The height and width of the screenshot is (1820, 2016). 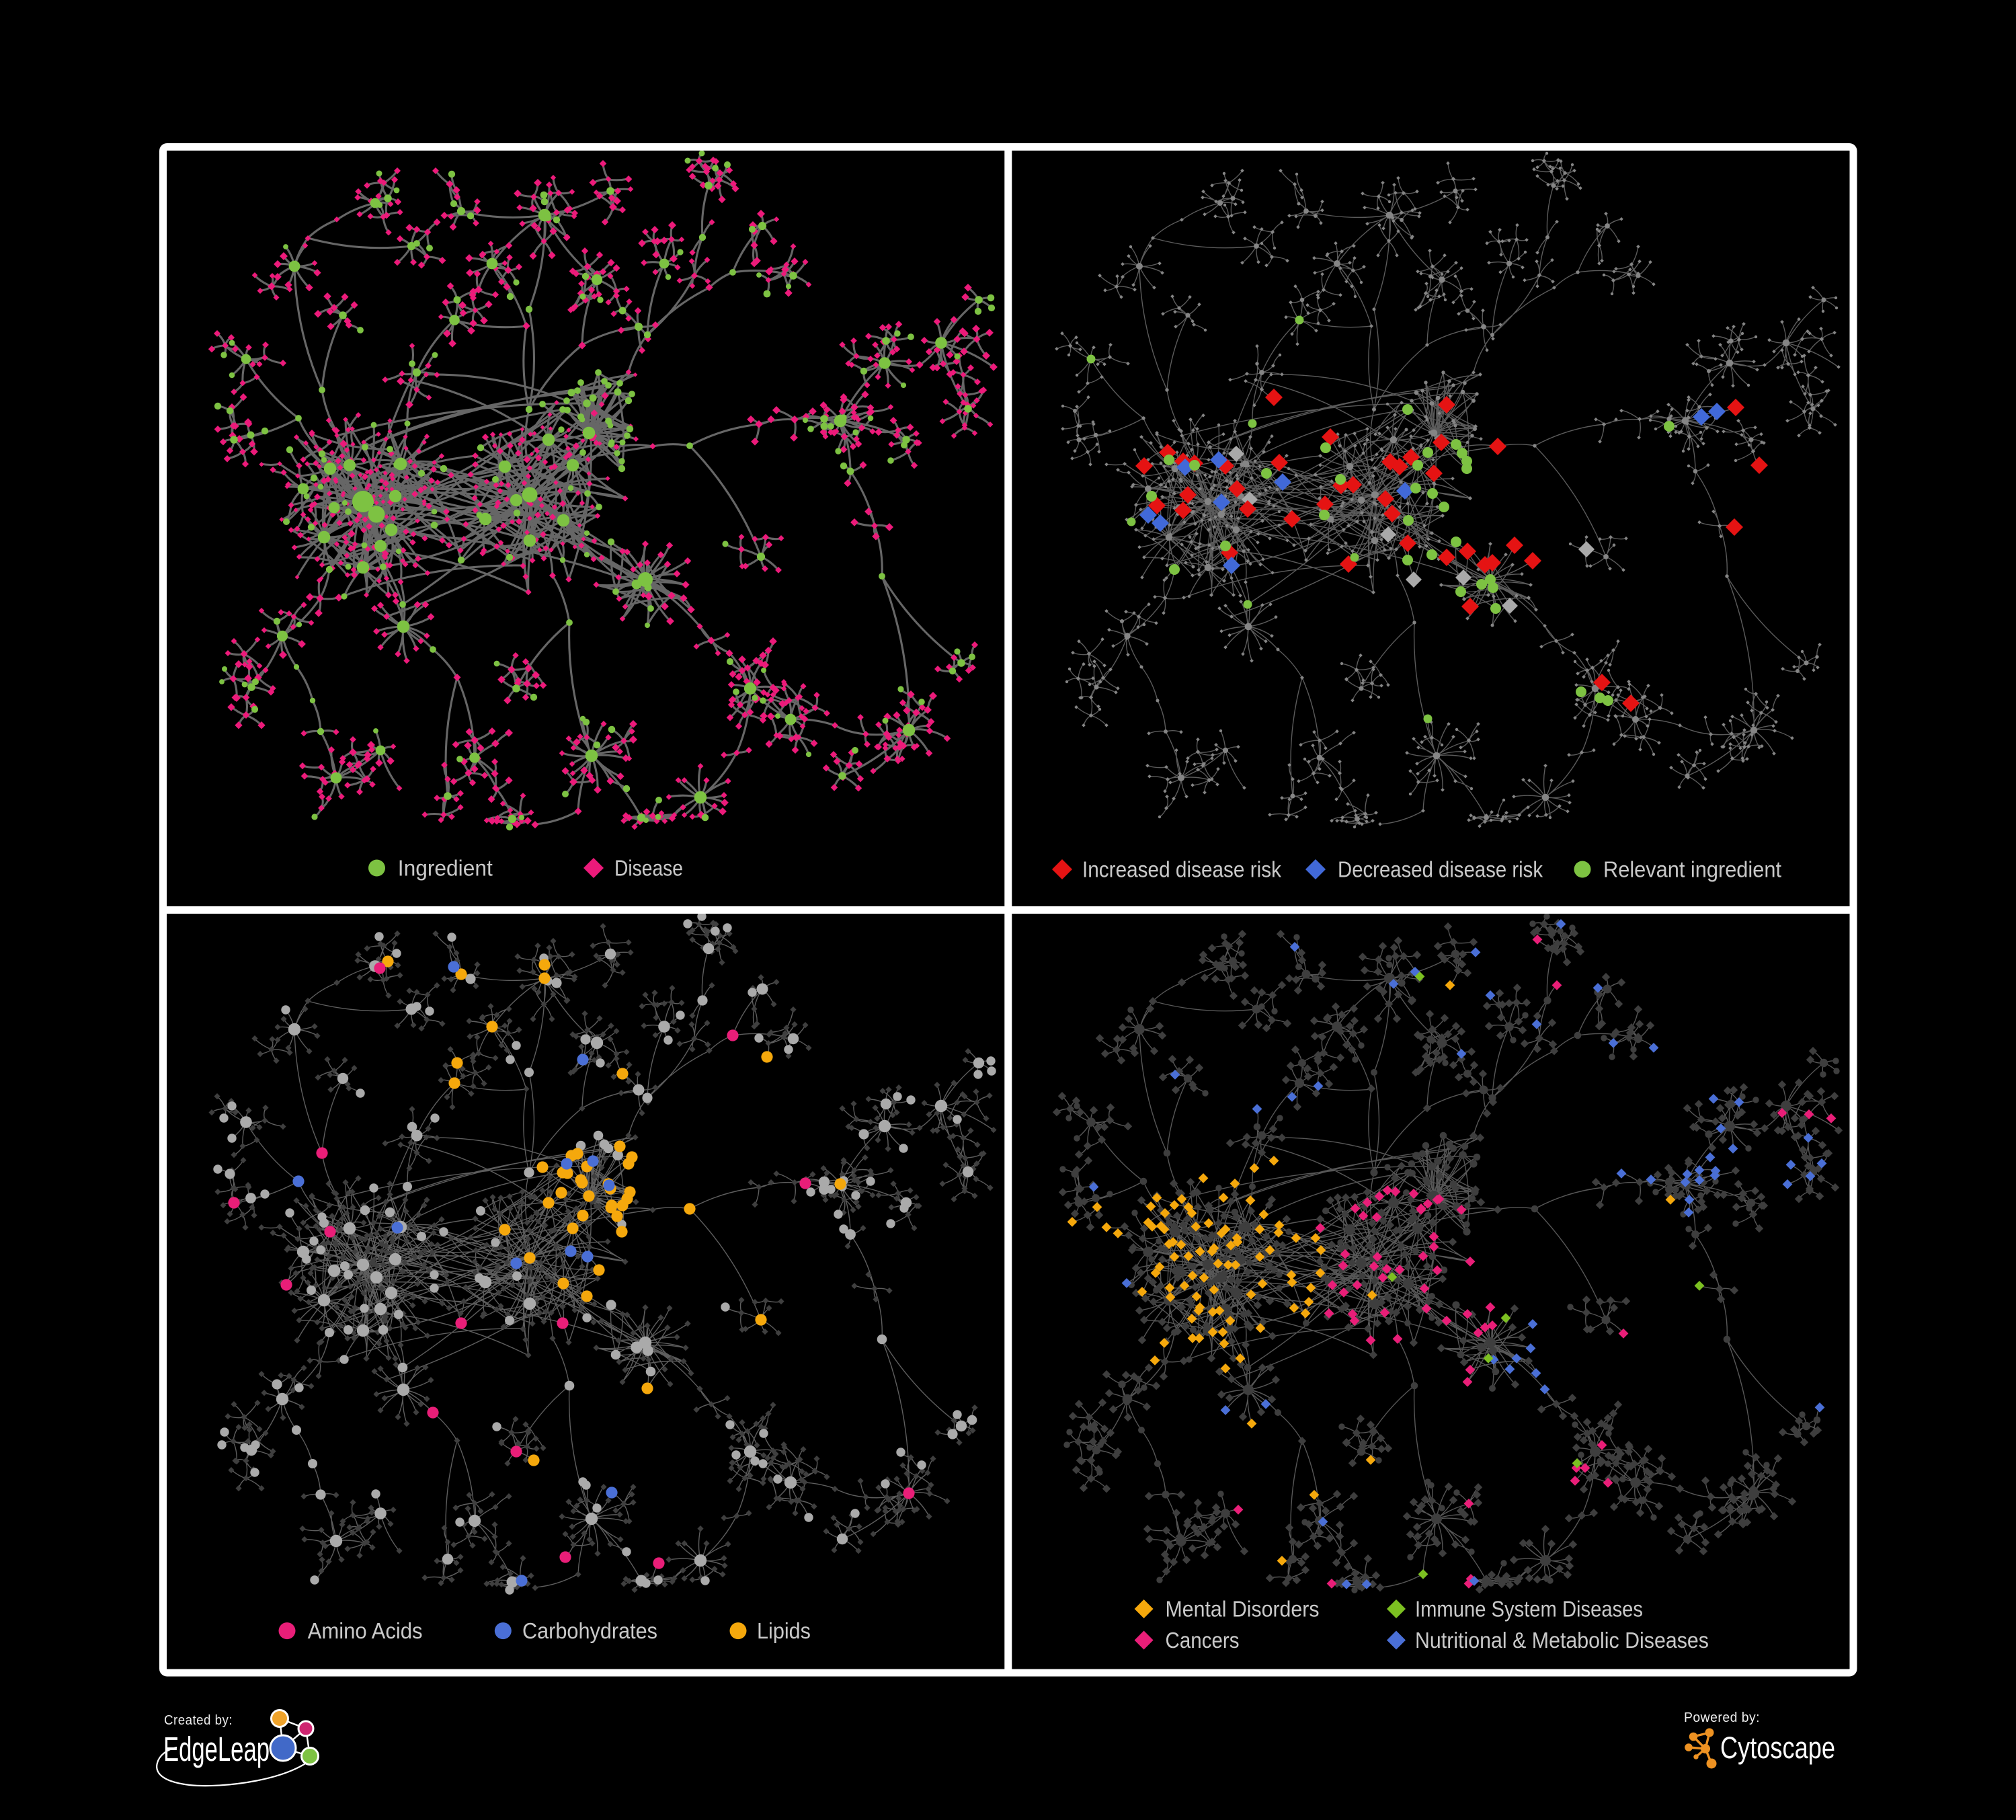 What do you see at coordinates (216, 1749) in the screenshot?
I see `svg-text: EdgeLeap` at bounding box center [216, 1749].